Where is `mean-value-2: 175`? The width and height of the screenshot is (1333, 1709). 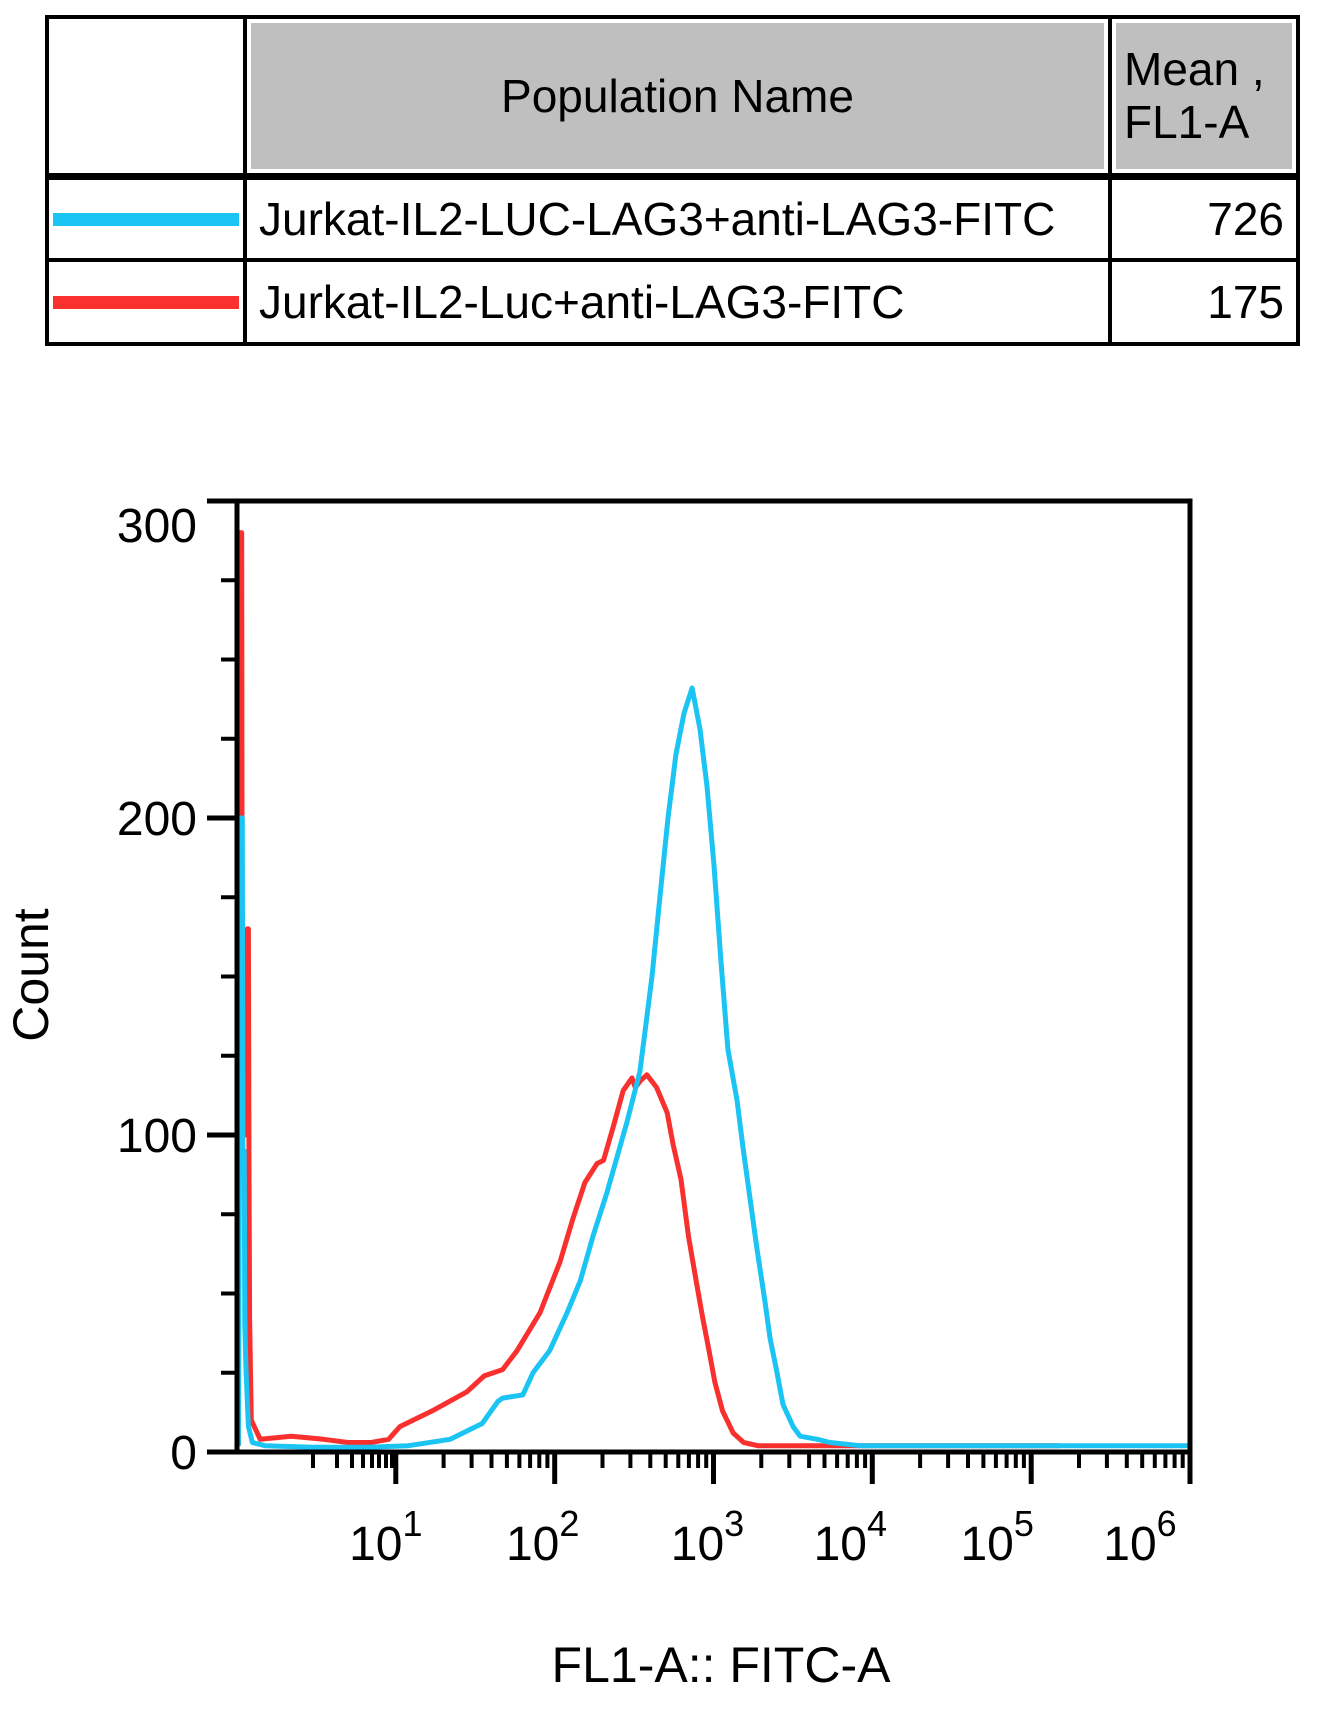
mean-value-2: 175 is located at coordinates (1245, 301).